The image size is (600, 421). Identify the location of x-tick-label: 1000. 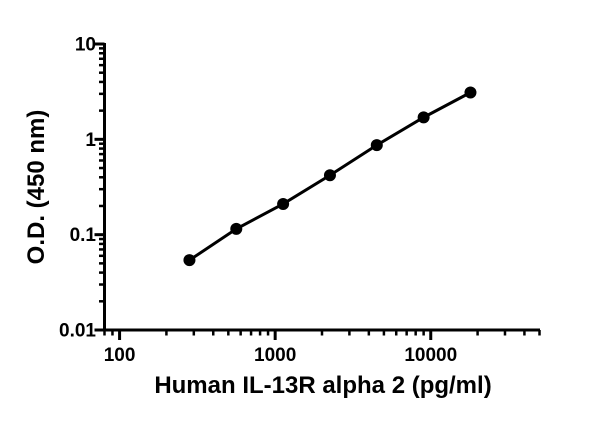
(275, 355).